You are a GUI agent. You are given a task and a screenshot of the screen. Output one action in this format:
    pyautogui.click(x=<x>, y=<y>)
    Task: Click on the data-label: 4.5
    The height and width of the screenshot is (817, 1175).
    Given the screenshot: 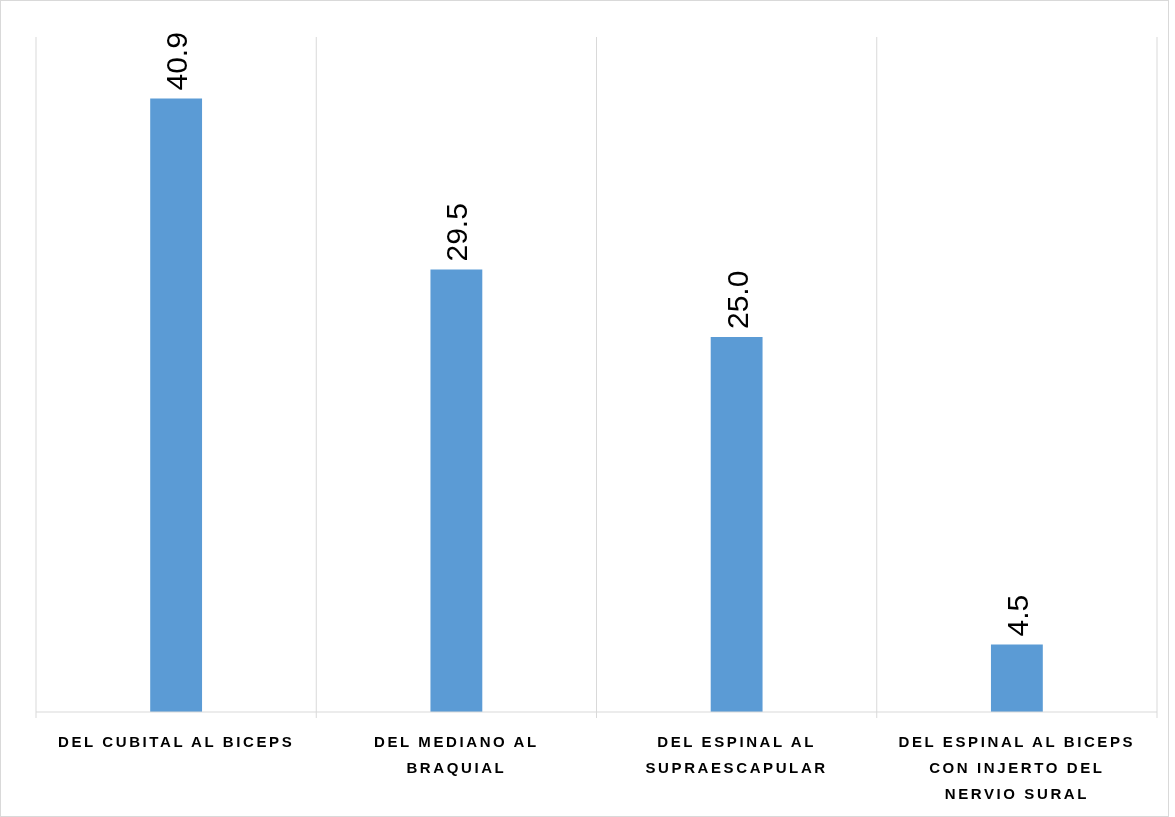 What is the action you would take?
    pyautogui.click(x=1017, y=615)
    